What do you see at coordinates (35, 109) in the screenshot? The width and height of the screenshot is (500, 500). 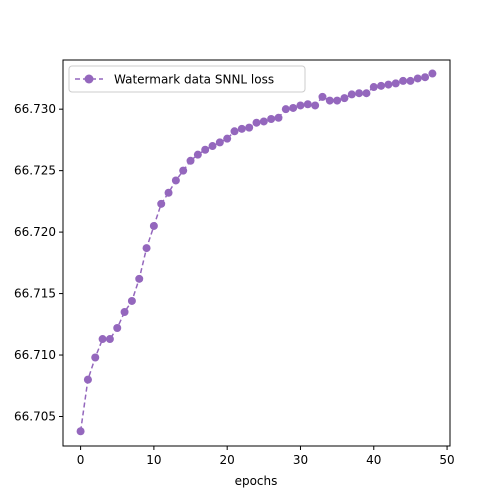 I see `y-tick-label: 66.730` at bounding box center [35, 109].